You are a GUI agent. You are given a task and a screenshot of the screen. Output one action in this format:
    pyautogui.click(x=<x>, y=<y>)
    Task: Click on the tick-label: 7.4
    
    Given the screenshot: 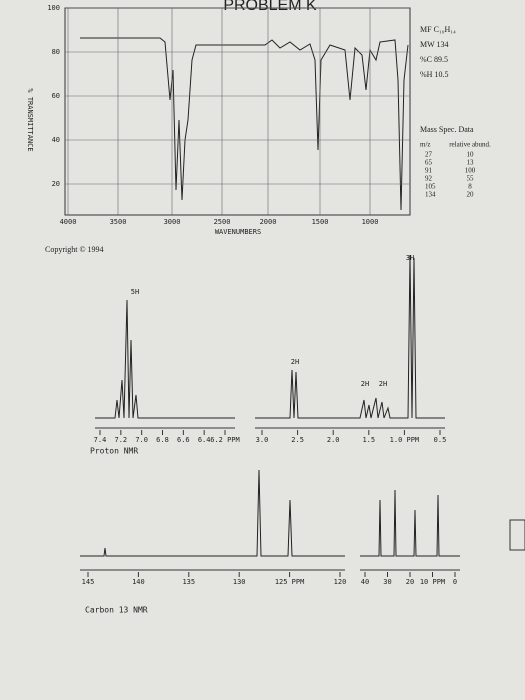 What is the action you would take?
    pyautogui.click(x=100, y=440)
    